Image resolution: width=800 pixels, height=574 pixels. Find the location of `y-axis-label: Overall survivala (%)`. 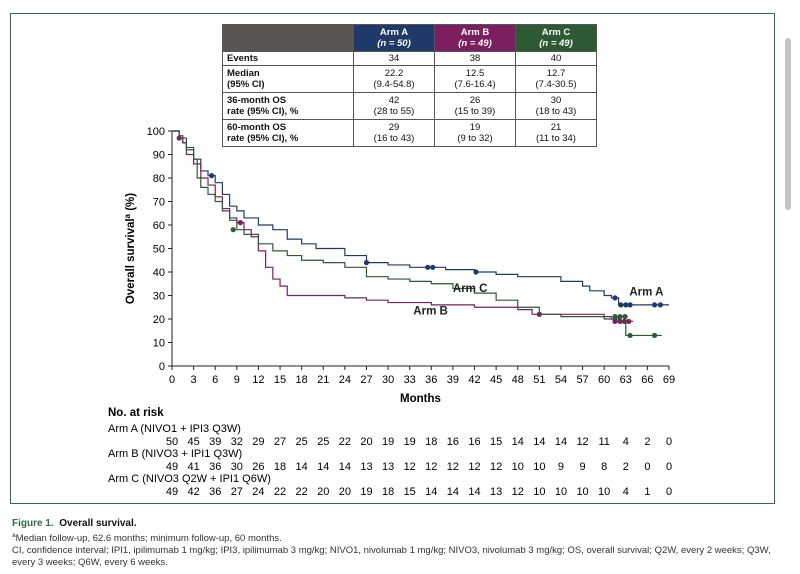

y-axis-label: Overall survivala (%) is located at coordinates (130, 248).